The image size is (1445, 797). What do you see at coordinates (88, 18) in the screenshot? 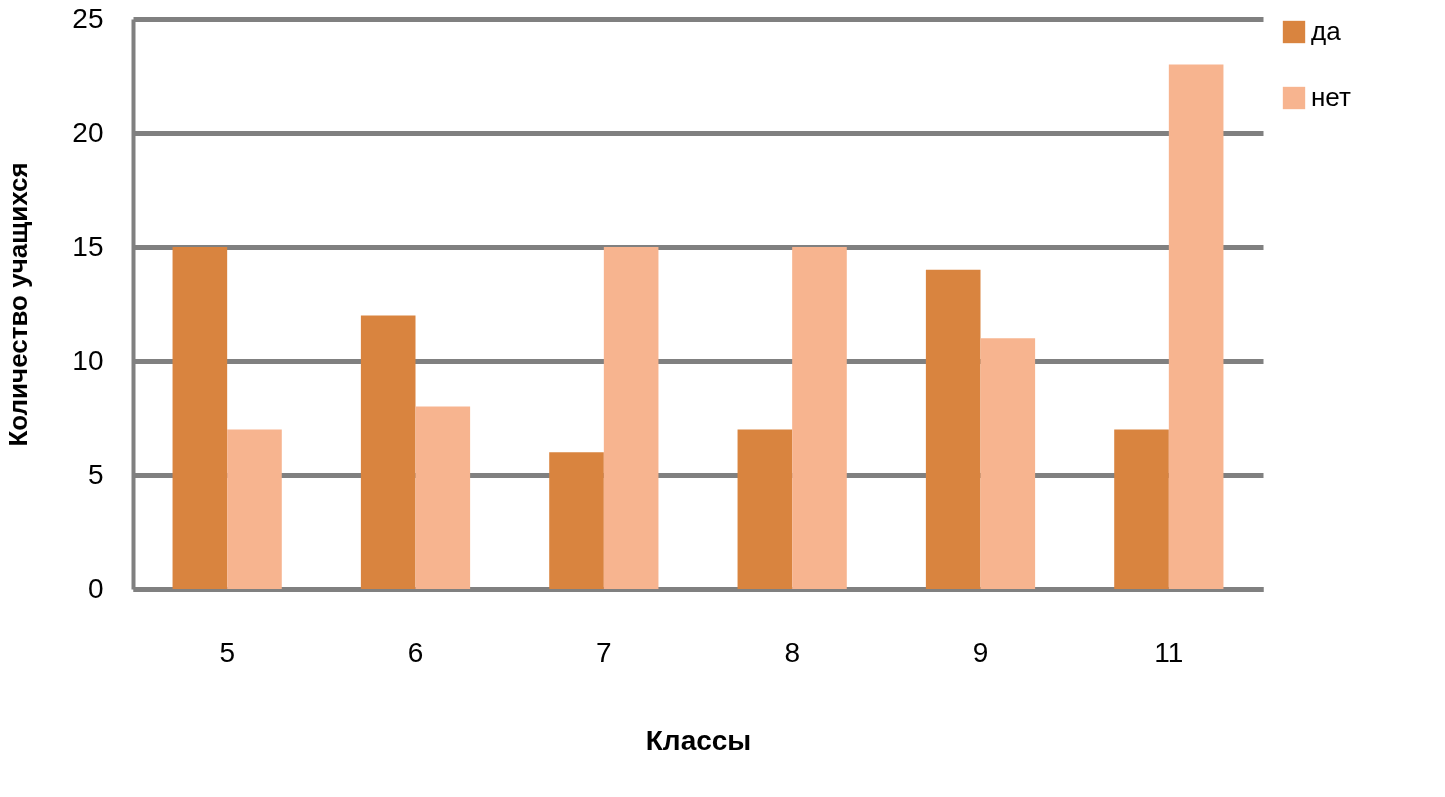
I see `y-tick-label: 25` at bounding box center [88, 18].